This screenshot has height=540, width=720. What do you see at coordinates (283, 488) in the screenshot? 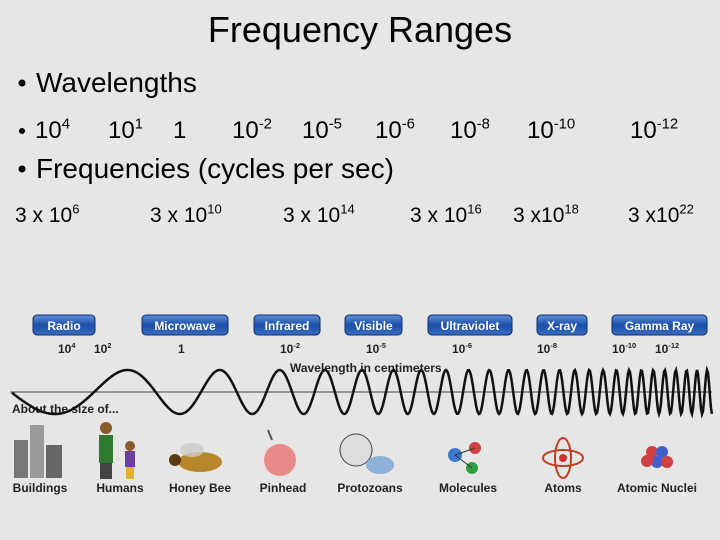
I see `object-label: Pinhead` at bounding box center [283, 488].